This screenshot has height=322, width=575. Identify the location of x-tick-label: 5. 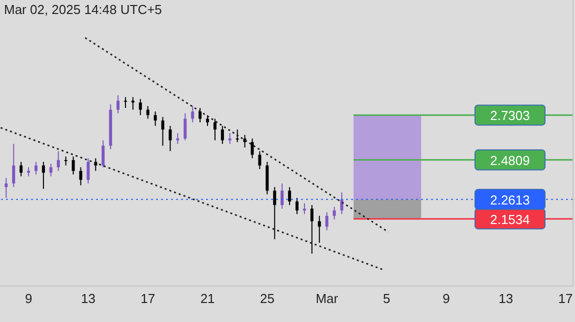
(386, 298).